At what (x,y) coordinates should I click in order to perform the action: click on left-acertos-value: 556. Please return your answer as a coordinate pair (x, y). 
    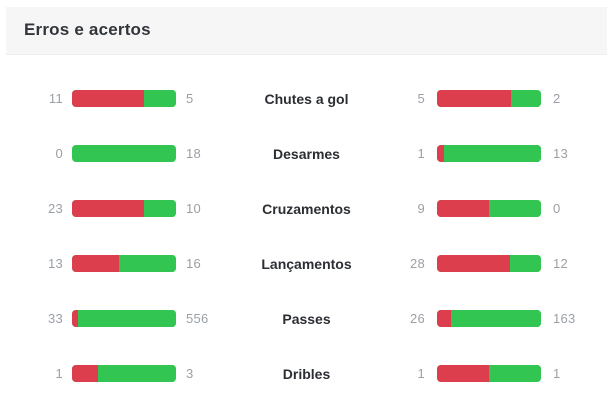
    Looking at the image, I should click on (197, 318).